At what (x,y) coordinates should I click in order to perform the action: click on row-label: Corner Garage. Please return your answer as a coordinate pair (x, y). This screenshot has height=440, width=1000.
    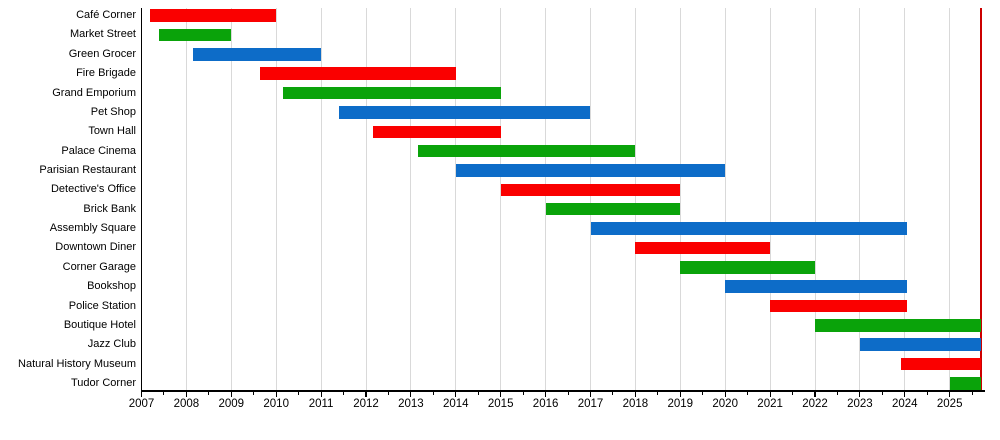
    Looking at the image, I should click on (99, 266).